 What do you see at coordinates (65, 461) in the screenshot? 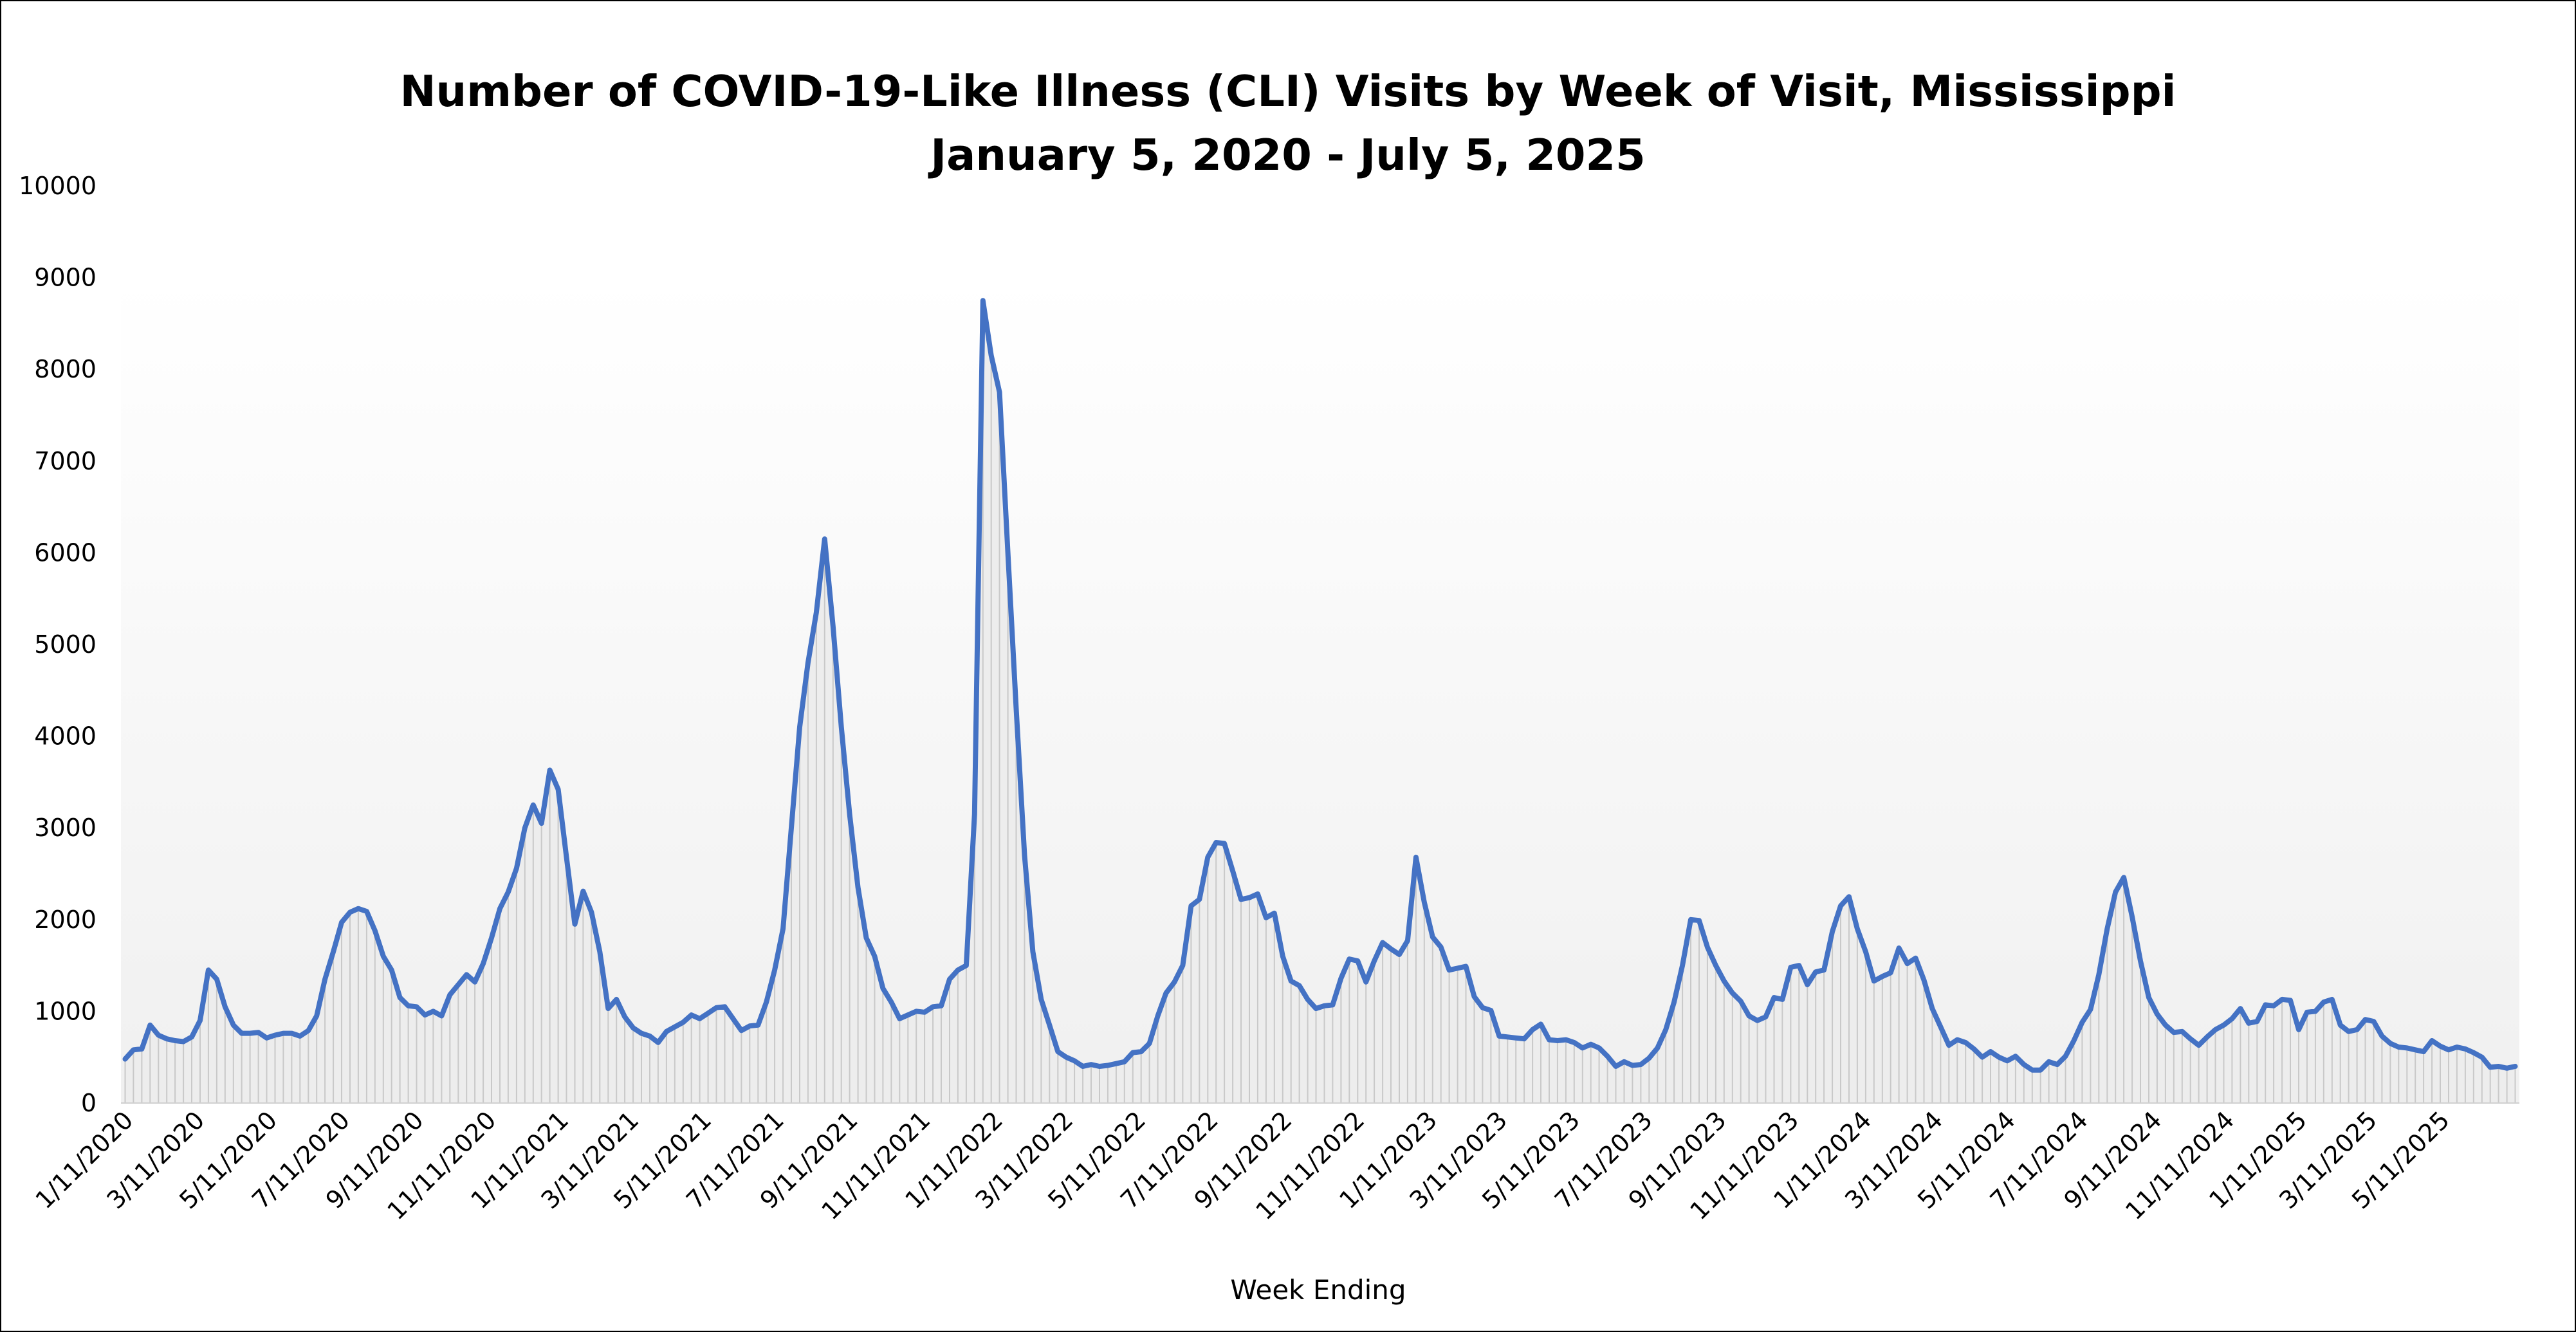
I see `y-tick-label: 7000` at bounding box center [65, 461].